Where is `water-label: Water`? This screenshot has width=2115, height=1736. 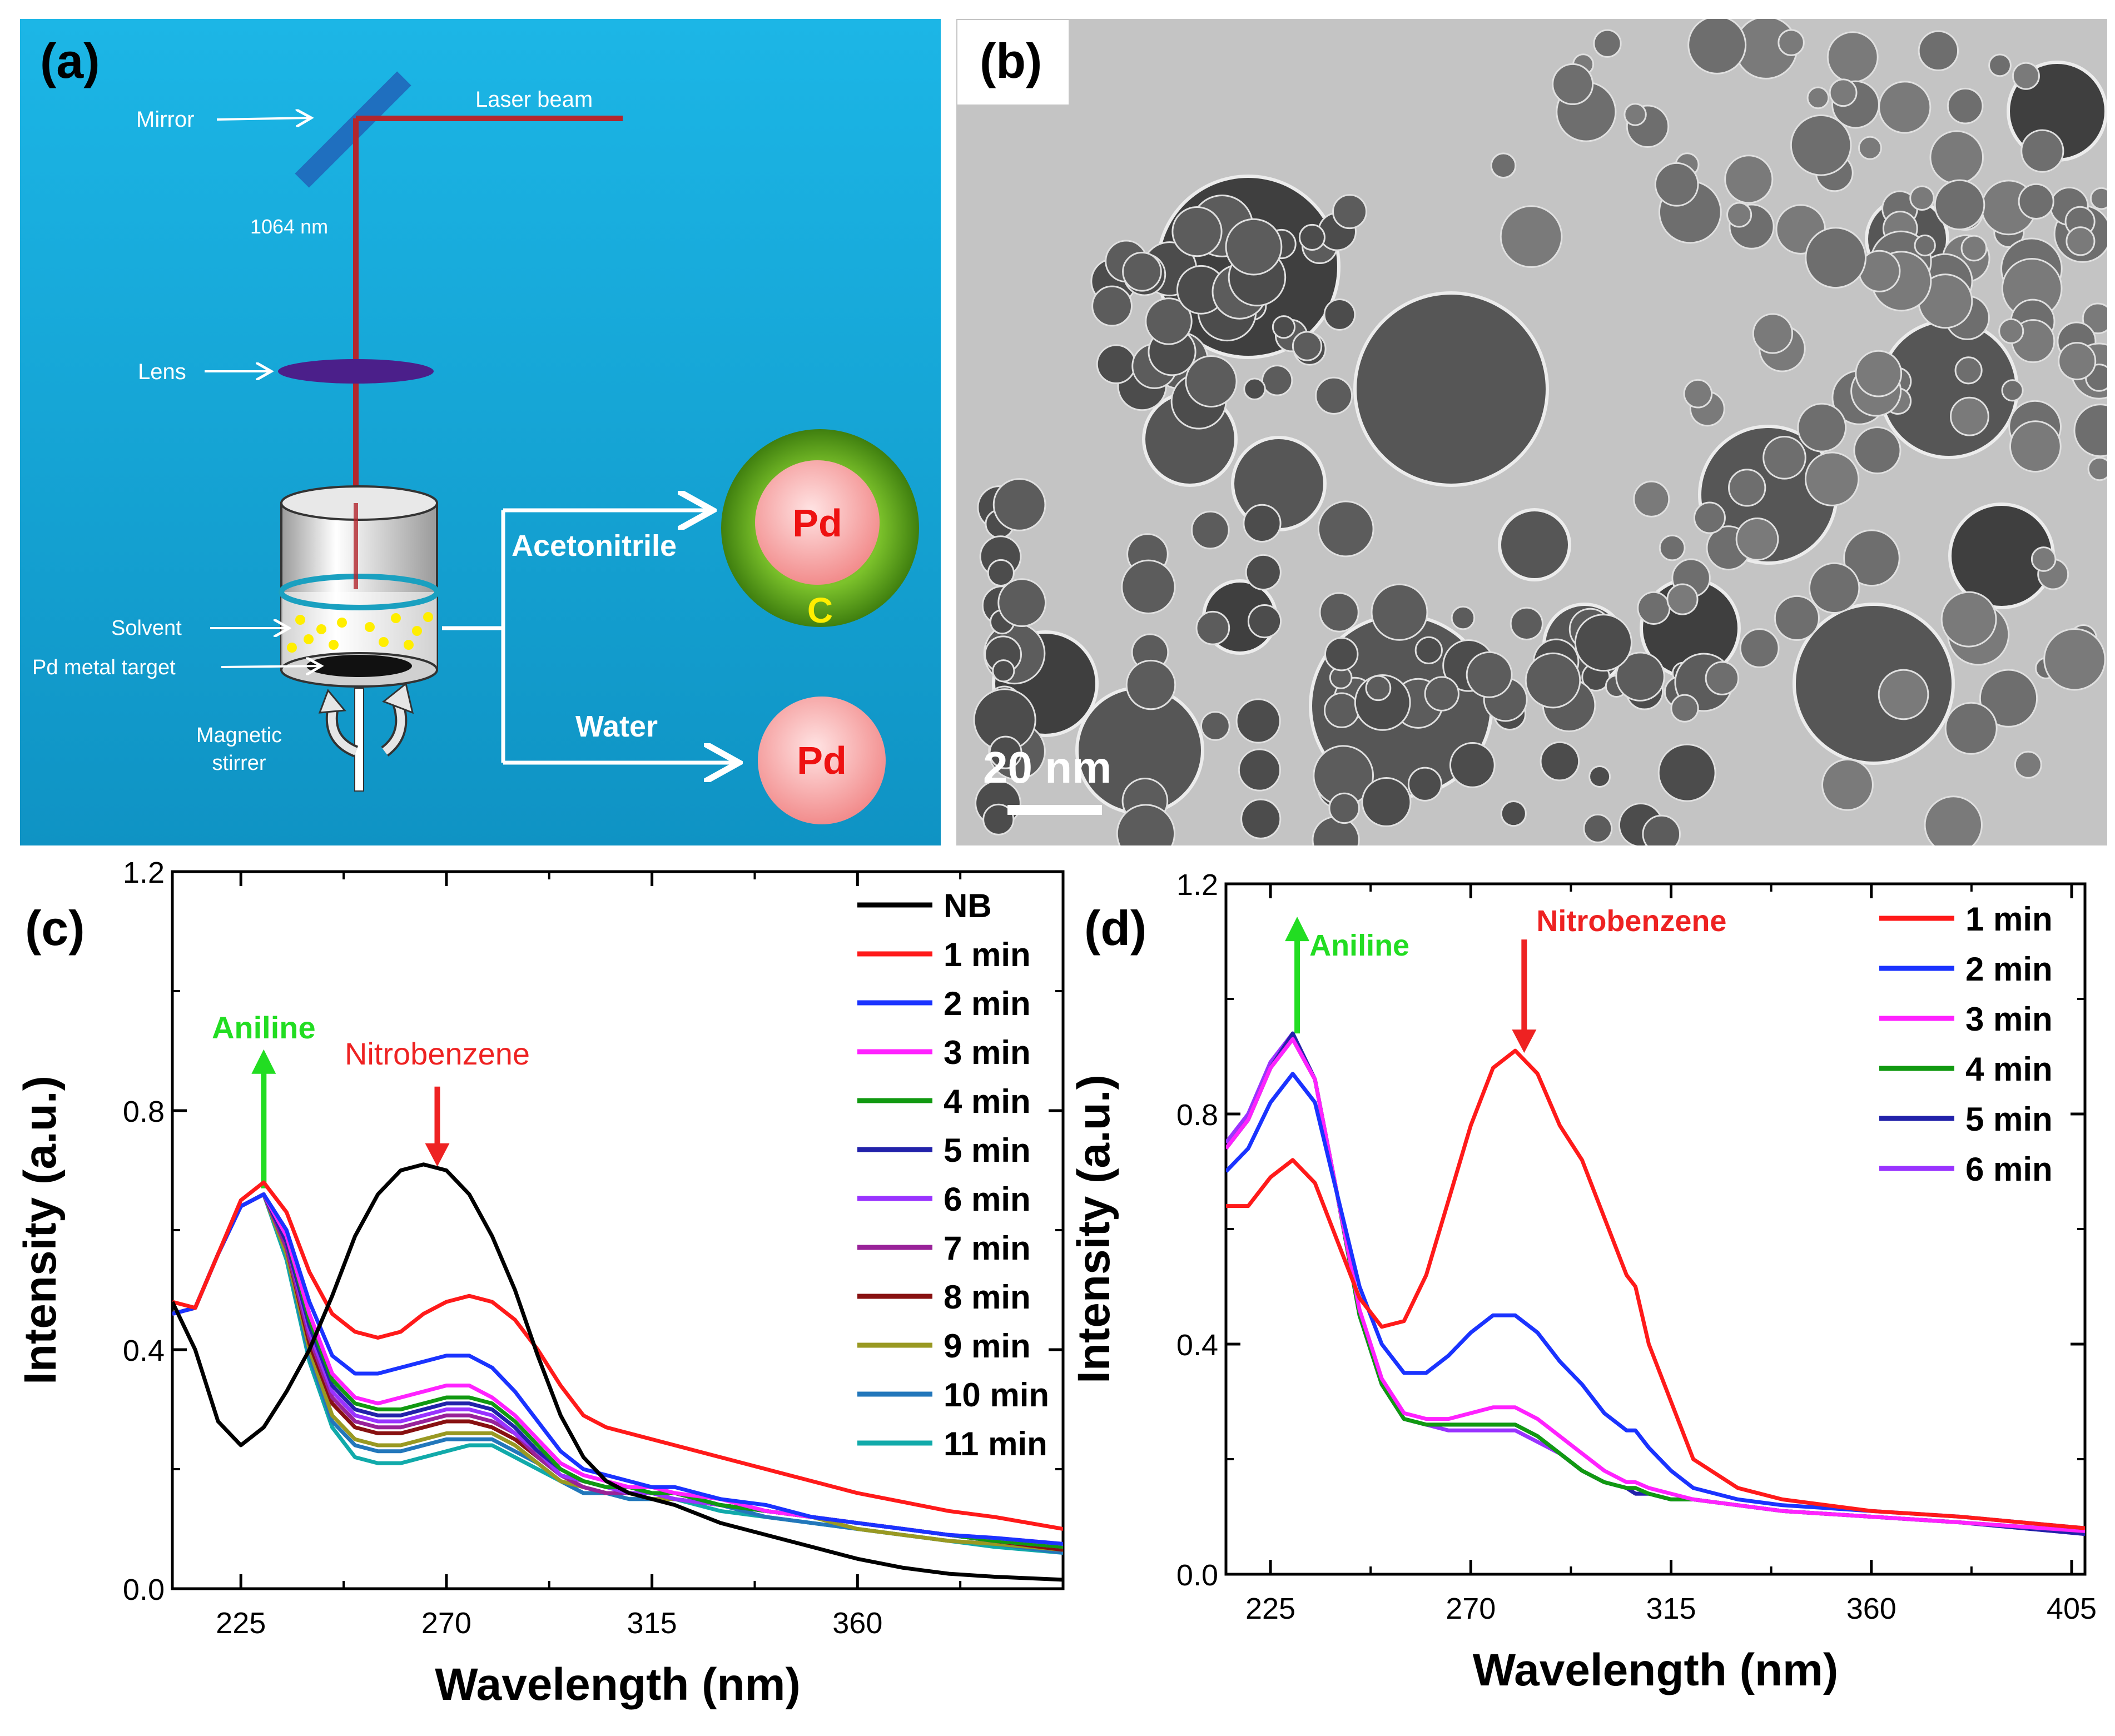
water-label: Water is located at coordinates (616, 726).